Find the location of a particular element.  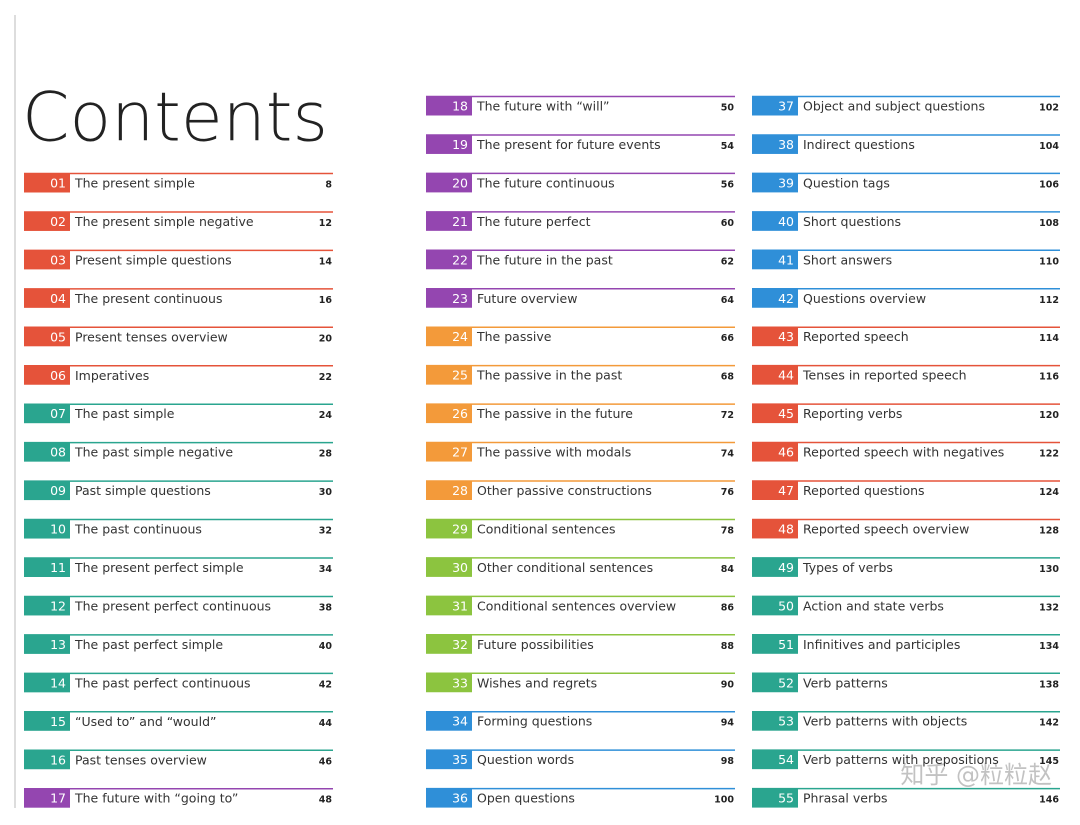

entry-number: 52 is located at coordinates (786, 682).